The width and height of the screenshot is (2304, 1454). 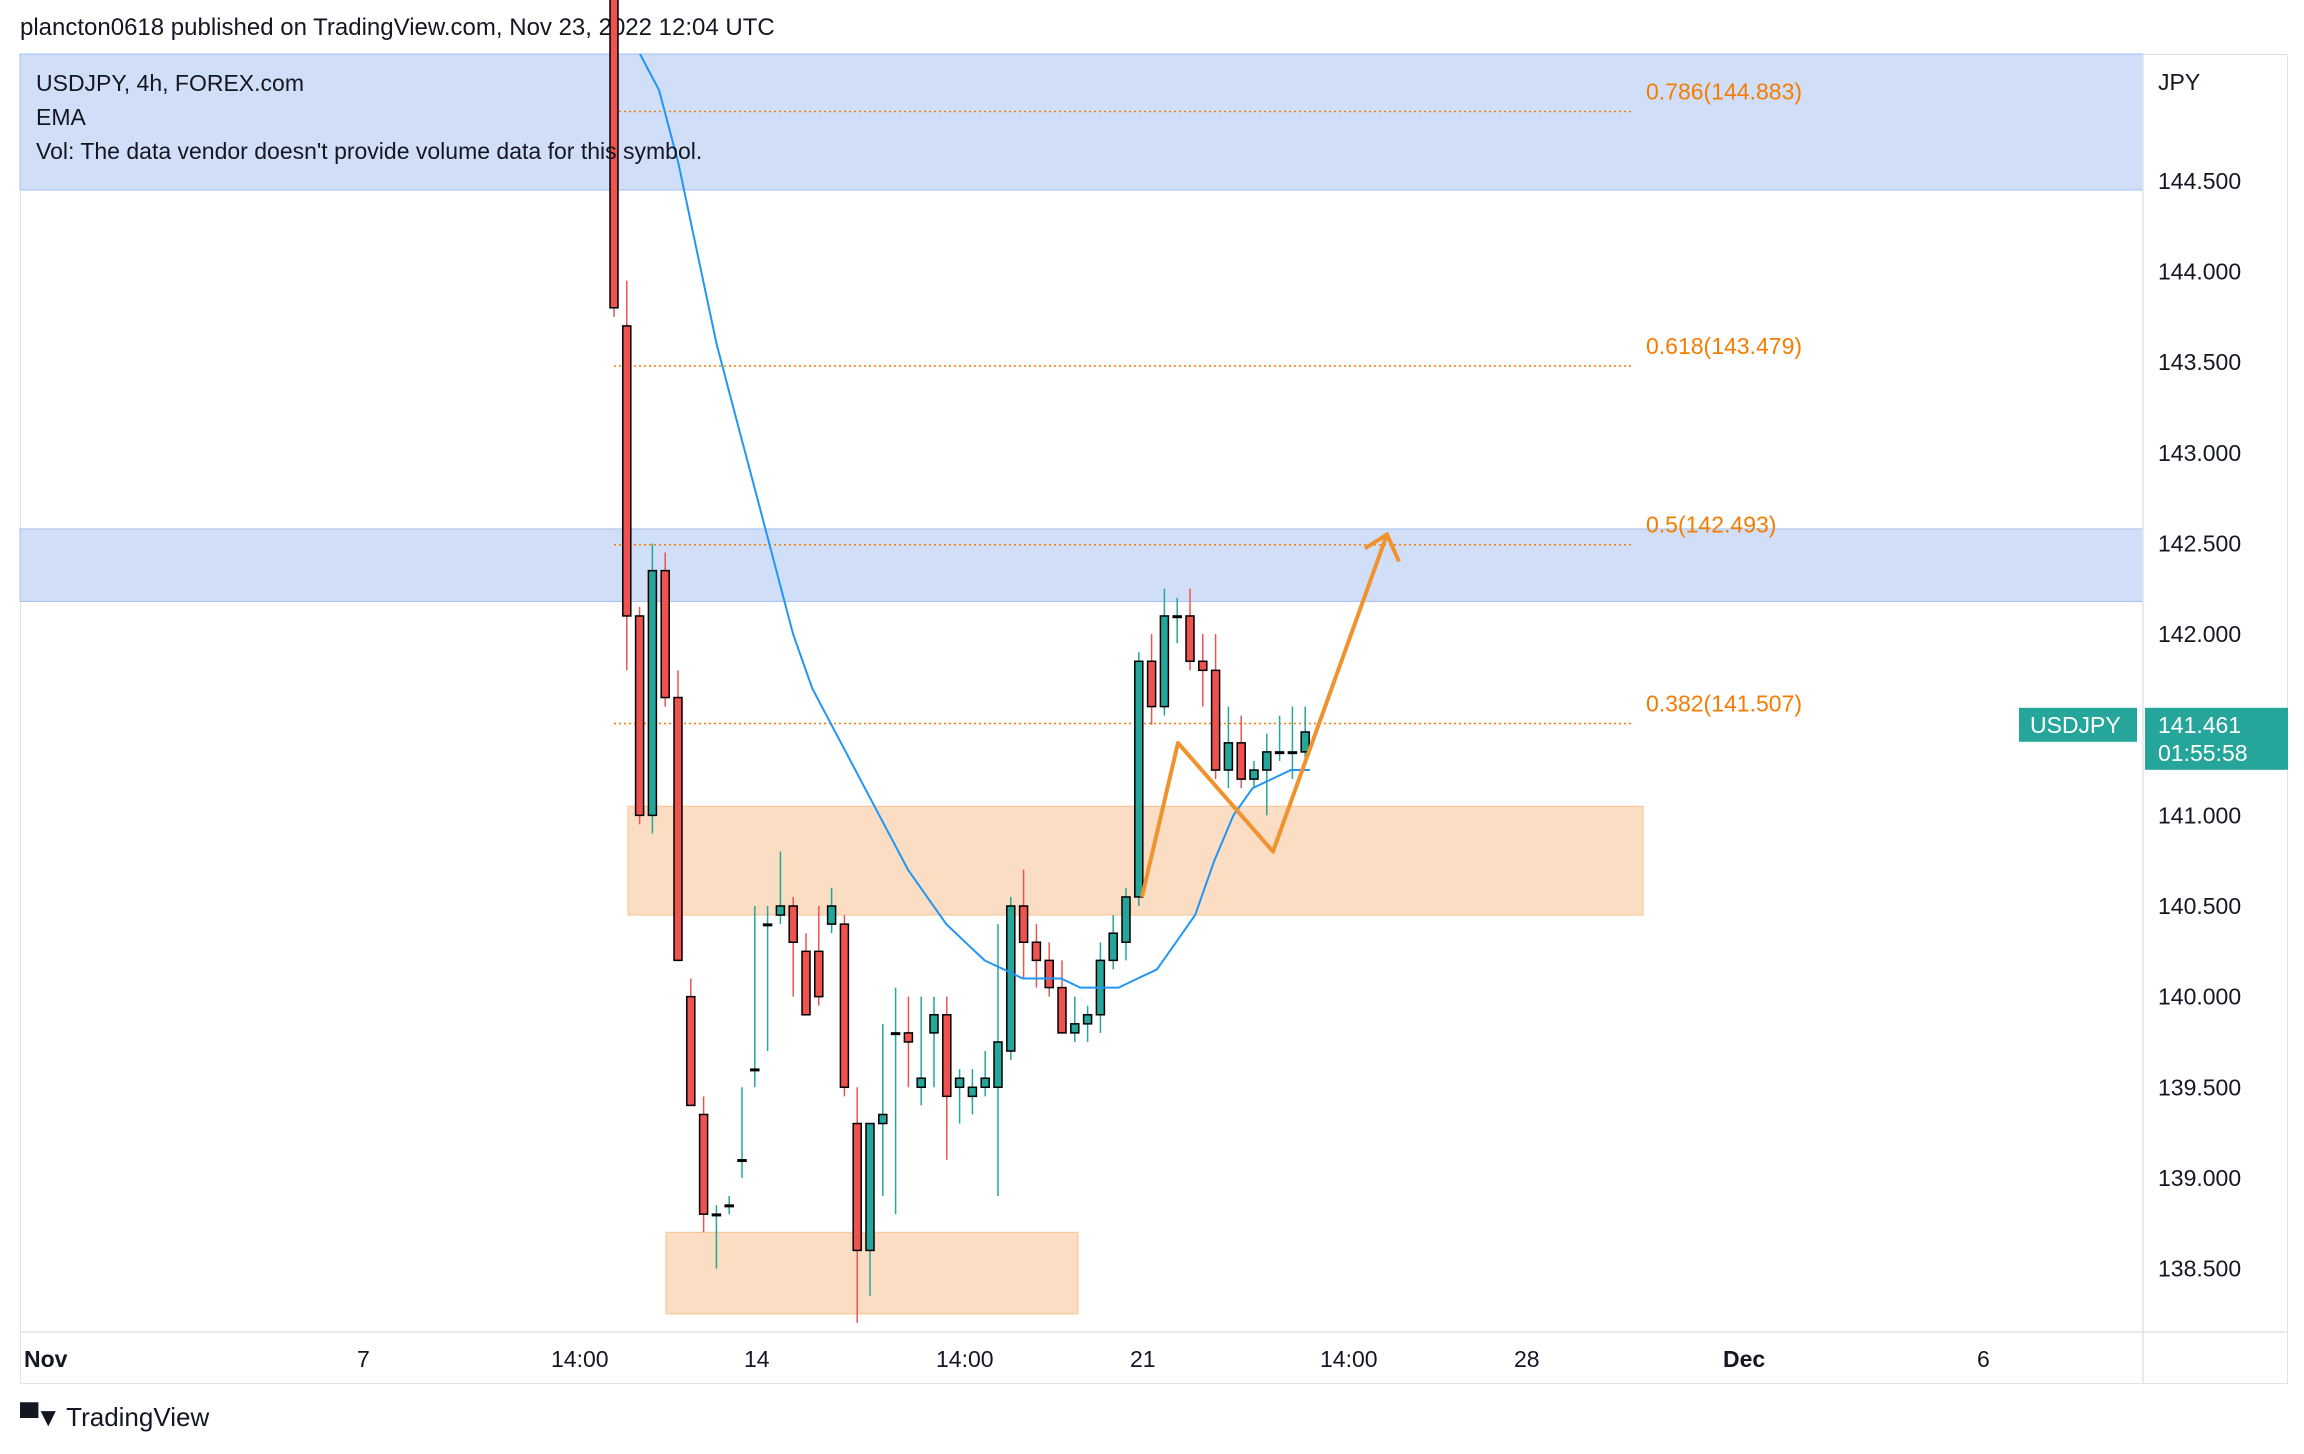 I want to click on price-tick-label: 144.000, so click(x=2199, y=272).